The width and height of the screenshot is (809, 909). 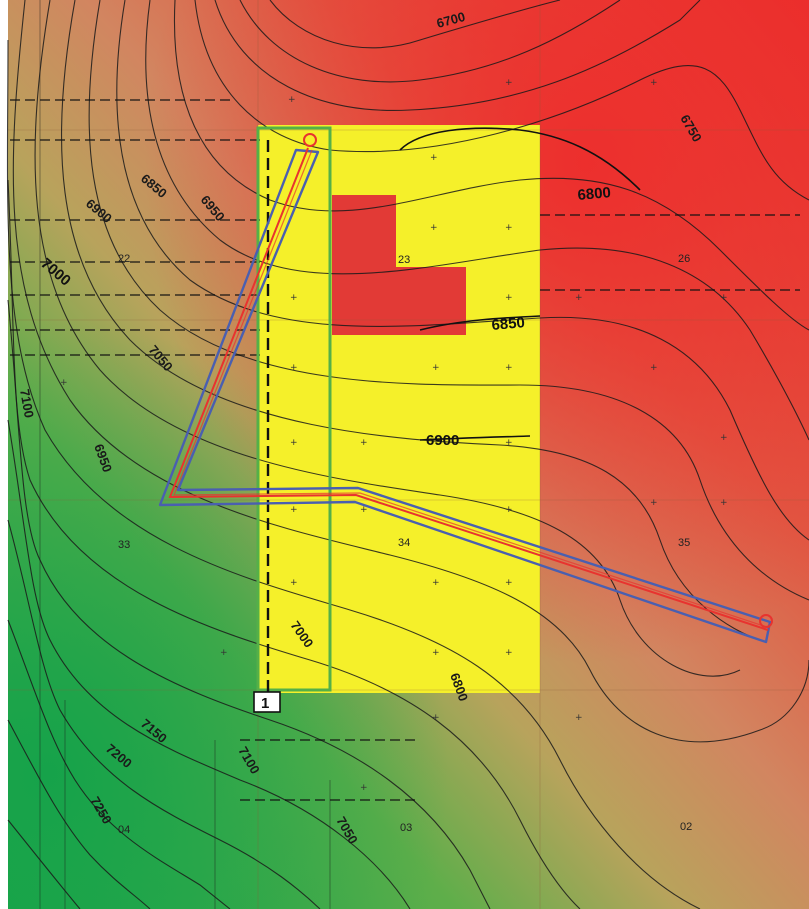 I want to click on section-number: 26, so click(x=684, y=259).